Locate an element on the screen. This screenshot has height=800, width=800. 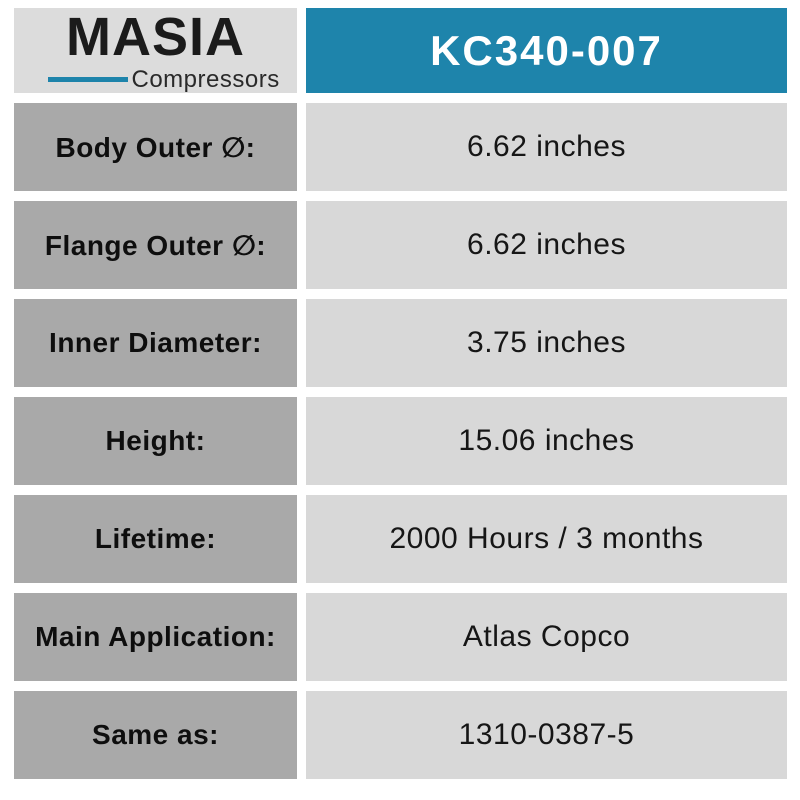
spec-label-same-as: Same as: is located at coordinates (155, 735).